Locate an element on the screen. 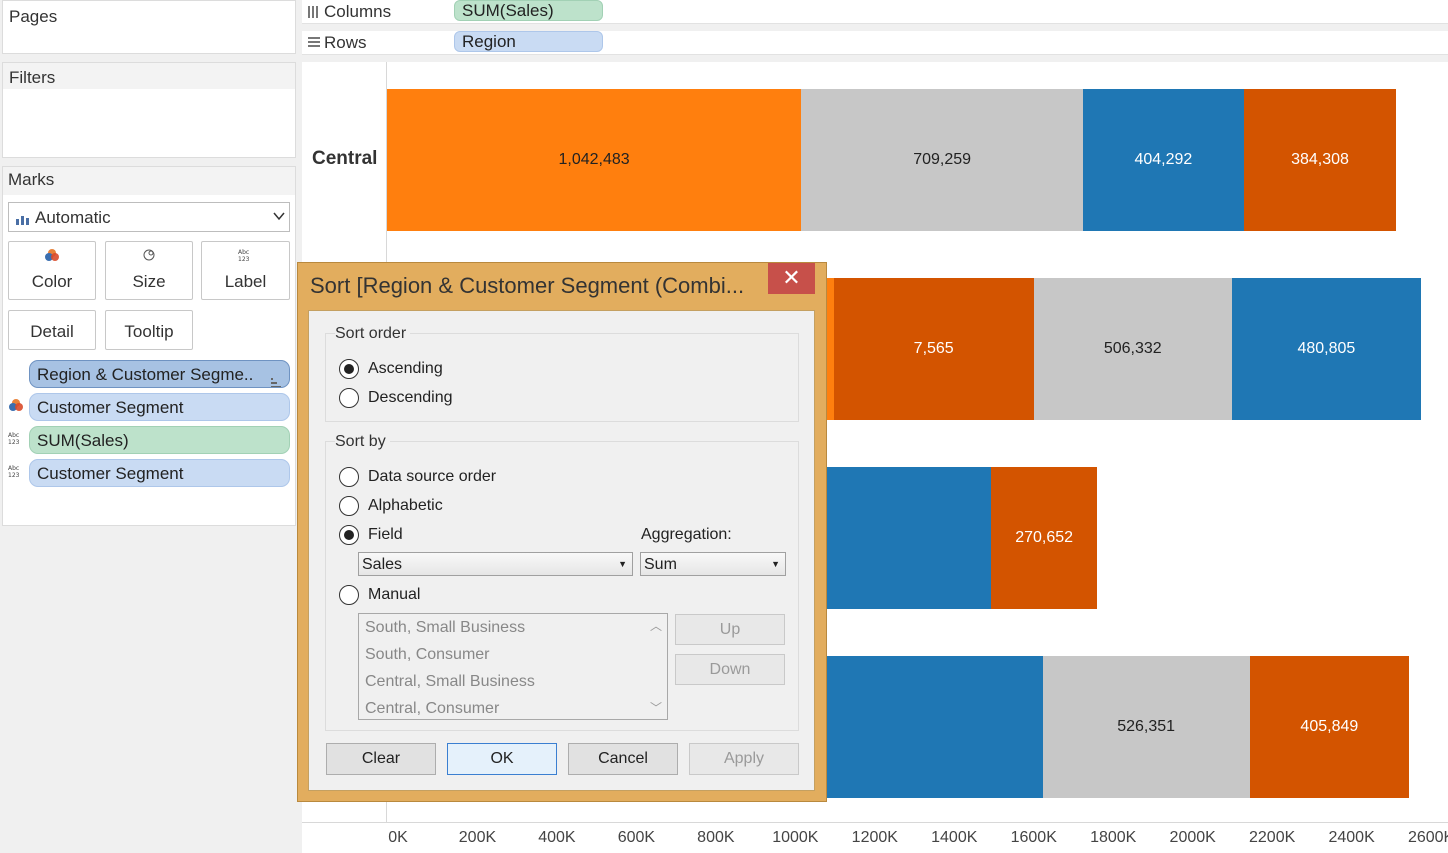 The height and width of the screenshot is (853, 1448). data-source-order-label: Data source order is located at coordinates (432, 476).